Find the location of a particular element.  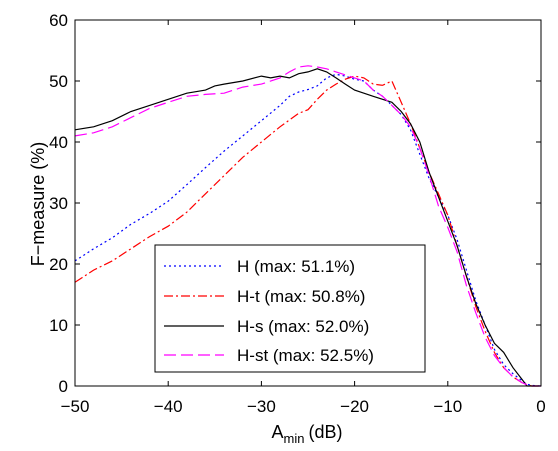

legend-label-h-s: H-s (max: 52.0%) is located at coordinates (303, 326).